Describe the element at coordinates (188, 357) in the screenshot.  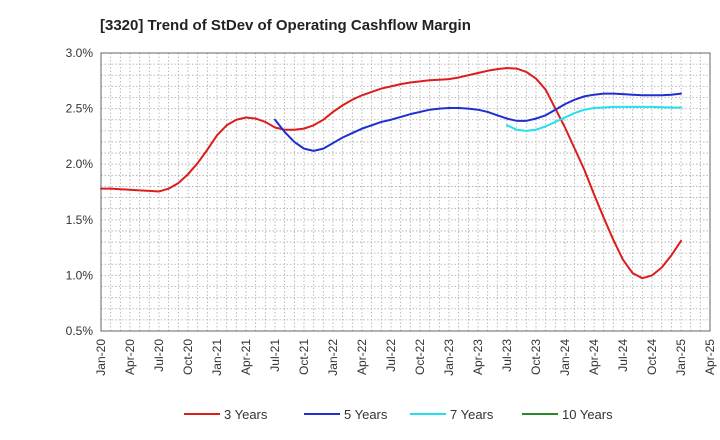
I see `x-tick-label: Oct-20` at that location.